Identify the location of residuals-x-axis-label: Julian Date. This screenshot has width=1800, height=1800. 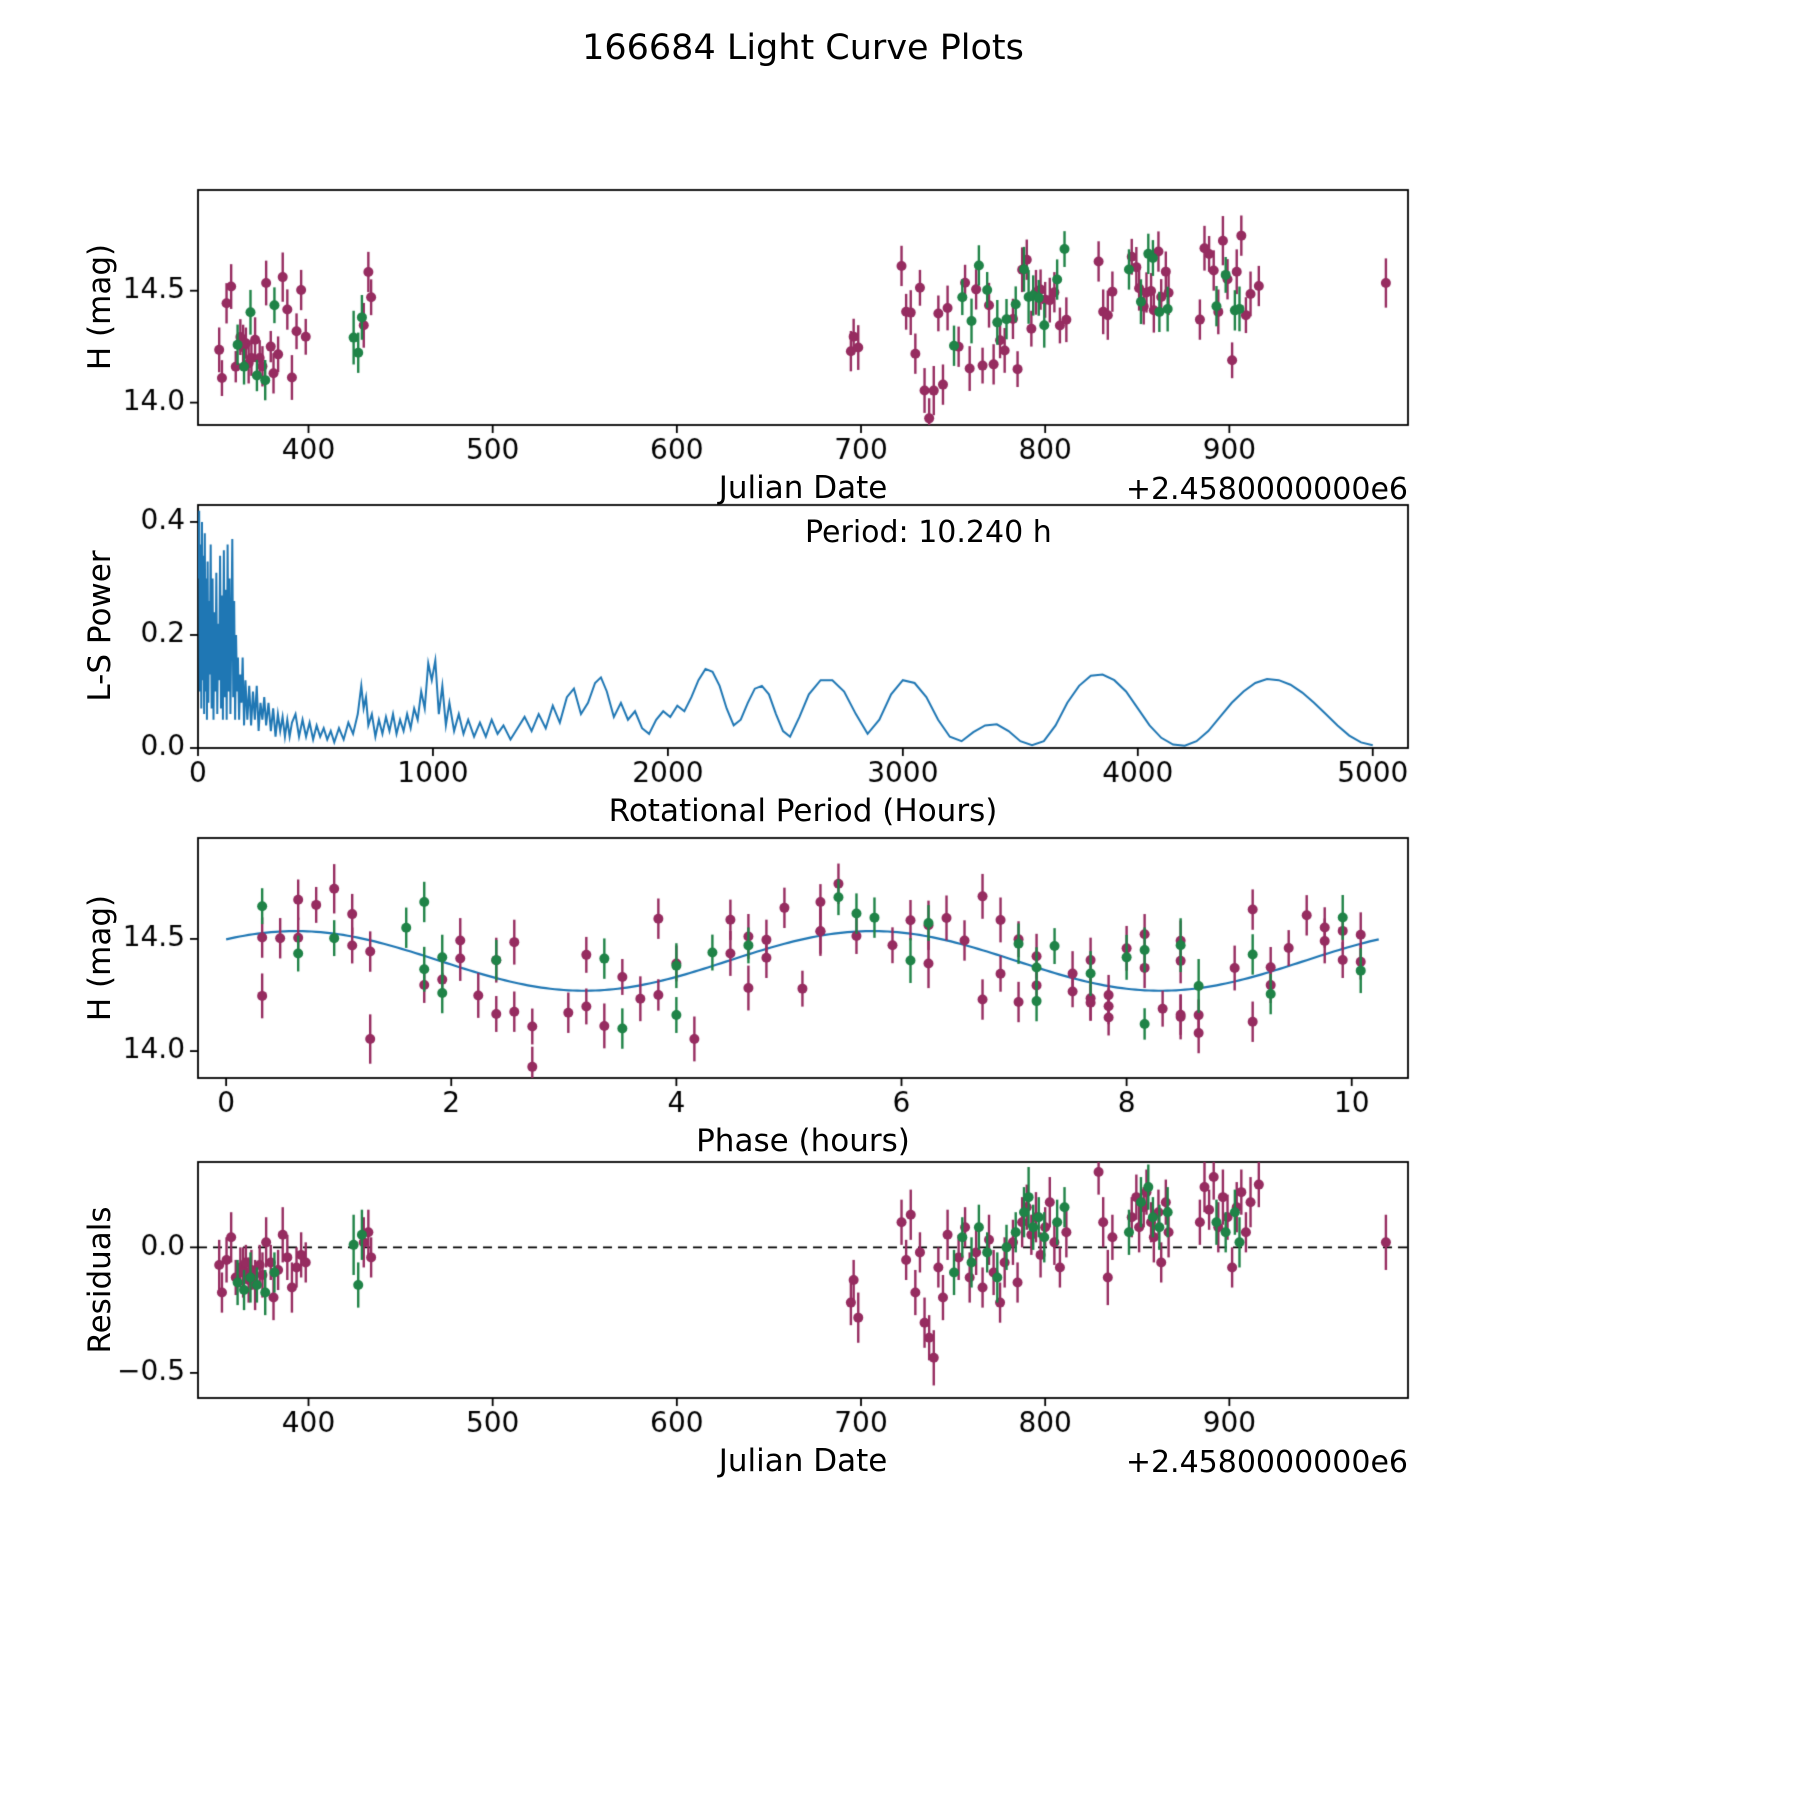
(803, 1461).